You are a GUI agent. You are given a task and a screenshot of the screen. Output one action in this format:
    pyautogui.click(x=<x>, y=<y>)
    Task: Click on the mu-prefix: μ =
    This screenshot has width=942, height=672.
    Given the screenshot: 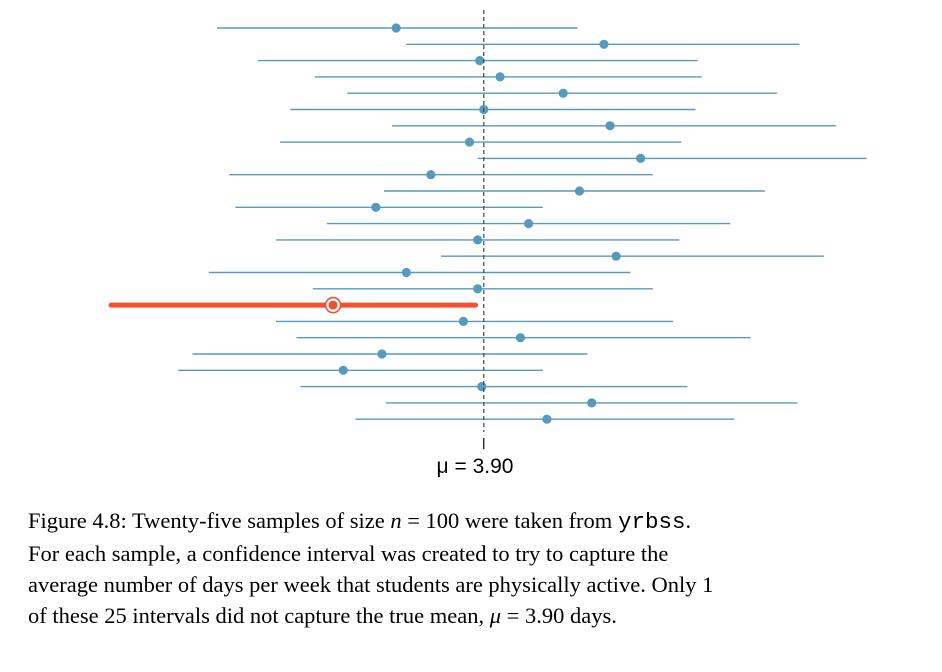 What is the action you would take?
    pyautogui.click(x=454, y=466)
    